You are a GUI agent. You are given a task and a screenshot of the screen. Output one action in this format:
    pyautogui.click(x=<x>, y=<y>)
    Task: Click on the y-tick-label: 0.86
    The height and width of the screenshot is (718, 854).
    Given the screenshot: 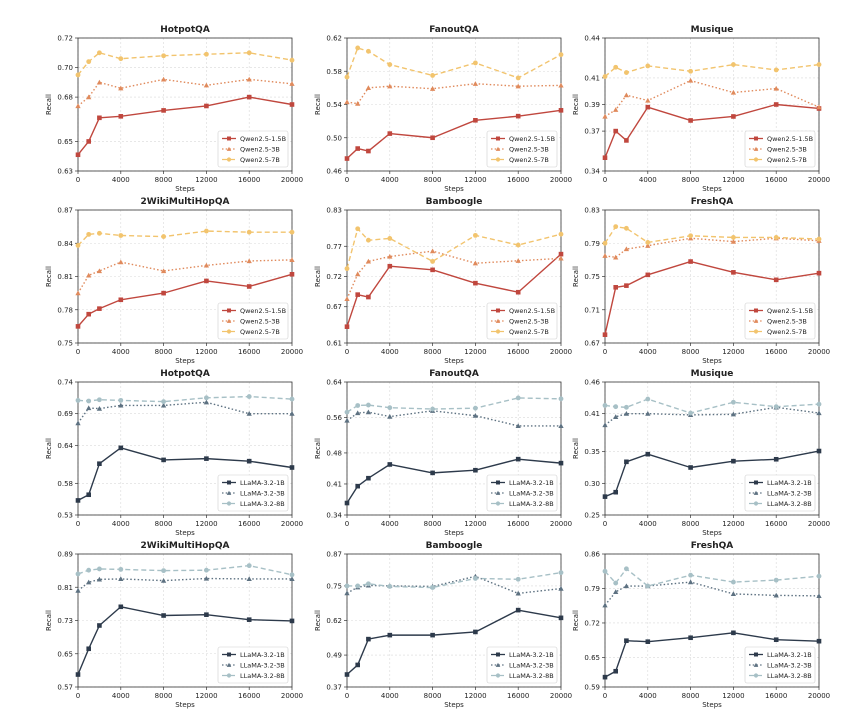 What is the action you would take?
    pyautogui.click(x=592, y=555)
    